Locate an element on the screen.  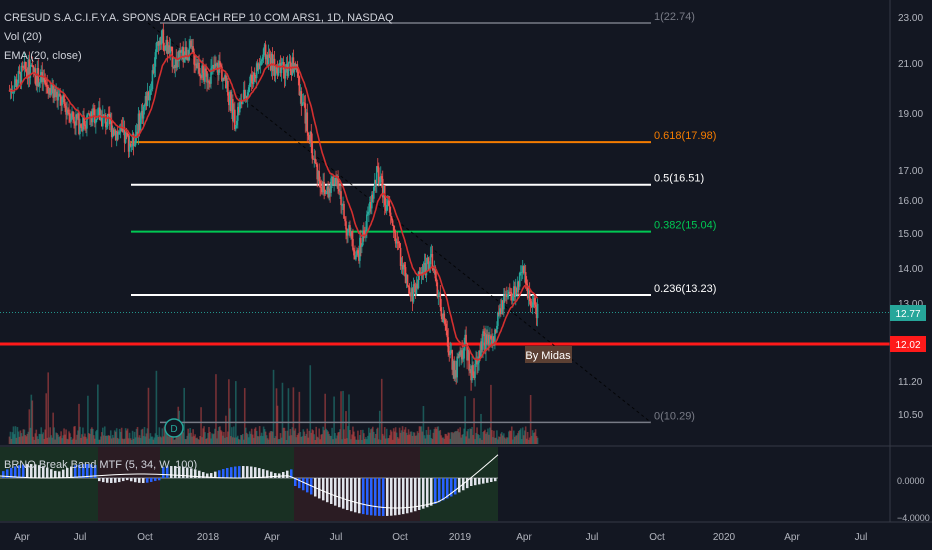
oscillator-label: BRNO Break Band MTF (5, 34, W, 100) is located at coordinates (100, 465).